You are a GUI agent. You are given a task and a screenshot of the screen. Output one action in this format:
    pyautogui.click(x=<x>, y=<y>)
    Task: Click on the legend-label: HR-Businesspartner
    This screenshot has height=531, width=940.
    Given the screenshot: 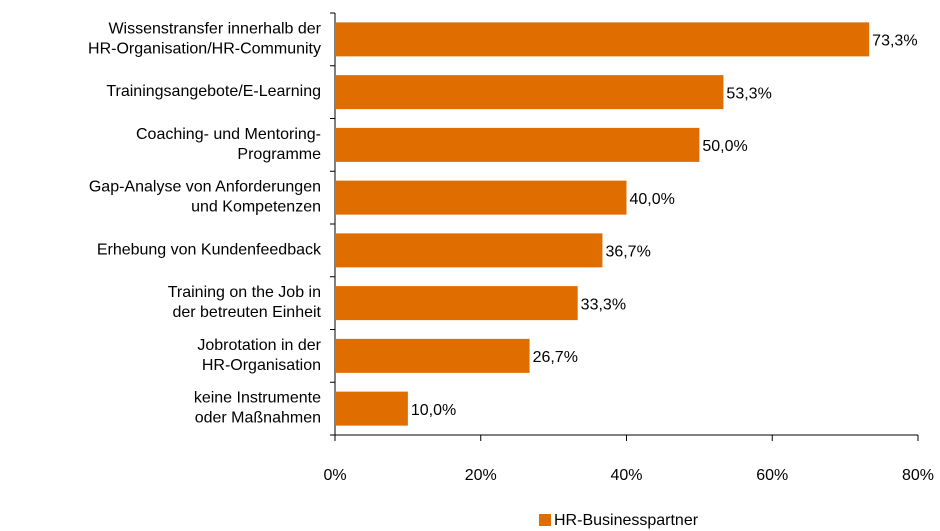 What is the action you would take?
    pyautogui.click(x=626, y=520)
    